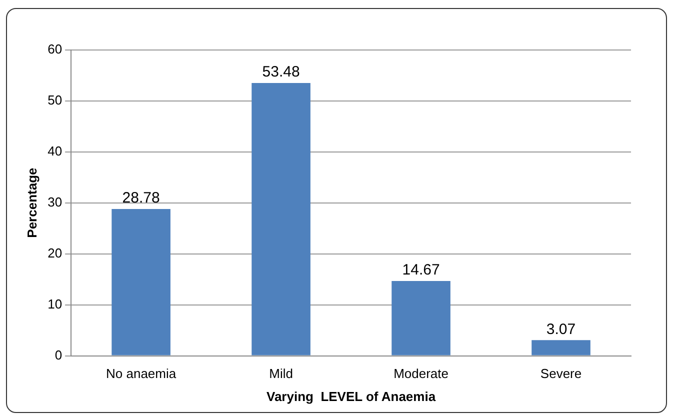 The image size is (673, 419). I want to click on x-tick-label: Moderate, so click(421, 374).